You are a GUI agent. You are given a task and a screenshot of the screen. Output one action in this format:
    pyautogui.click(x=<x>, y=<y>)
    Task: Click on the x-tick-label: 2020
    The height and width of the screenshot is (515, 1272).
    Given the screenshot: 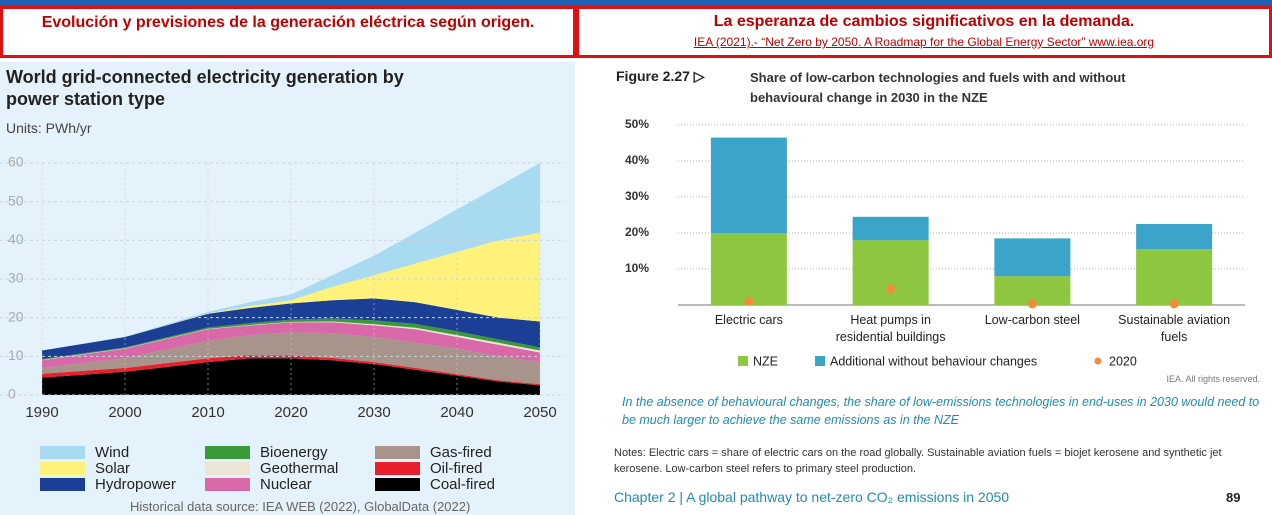 What is the action you would take?
    pyautogui.click(x=290, y=412)
    